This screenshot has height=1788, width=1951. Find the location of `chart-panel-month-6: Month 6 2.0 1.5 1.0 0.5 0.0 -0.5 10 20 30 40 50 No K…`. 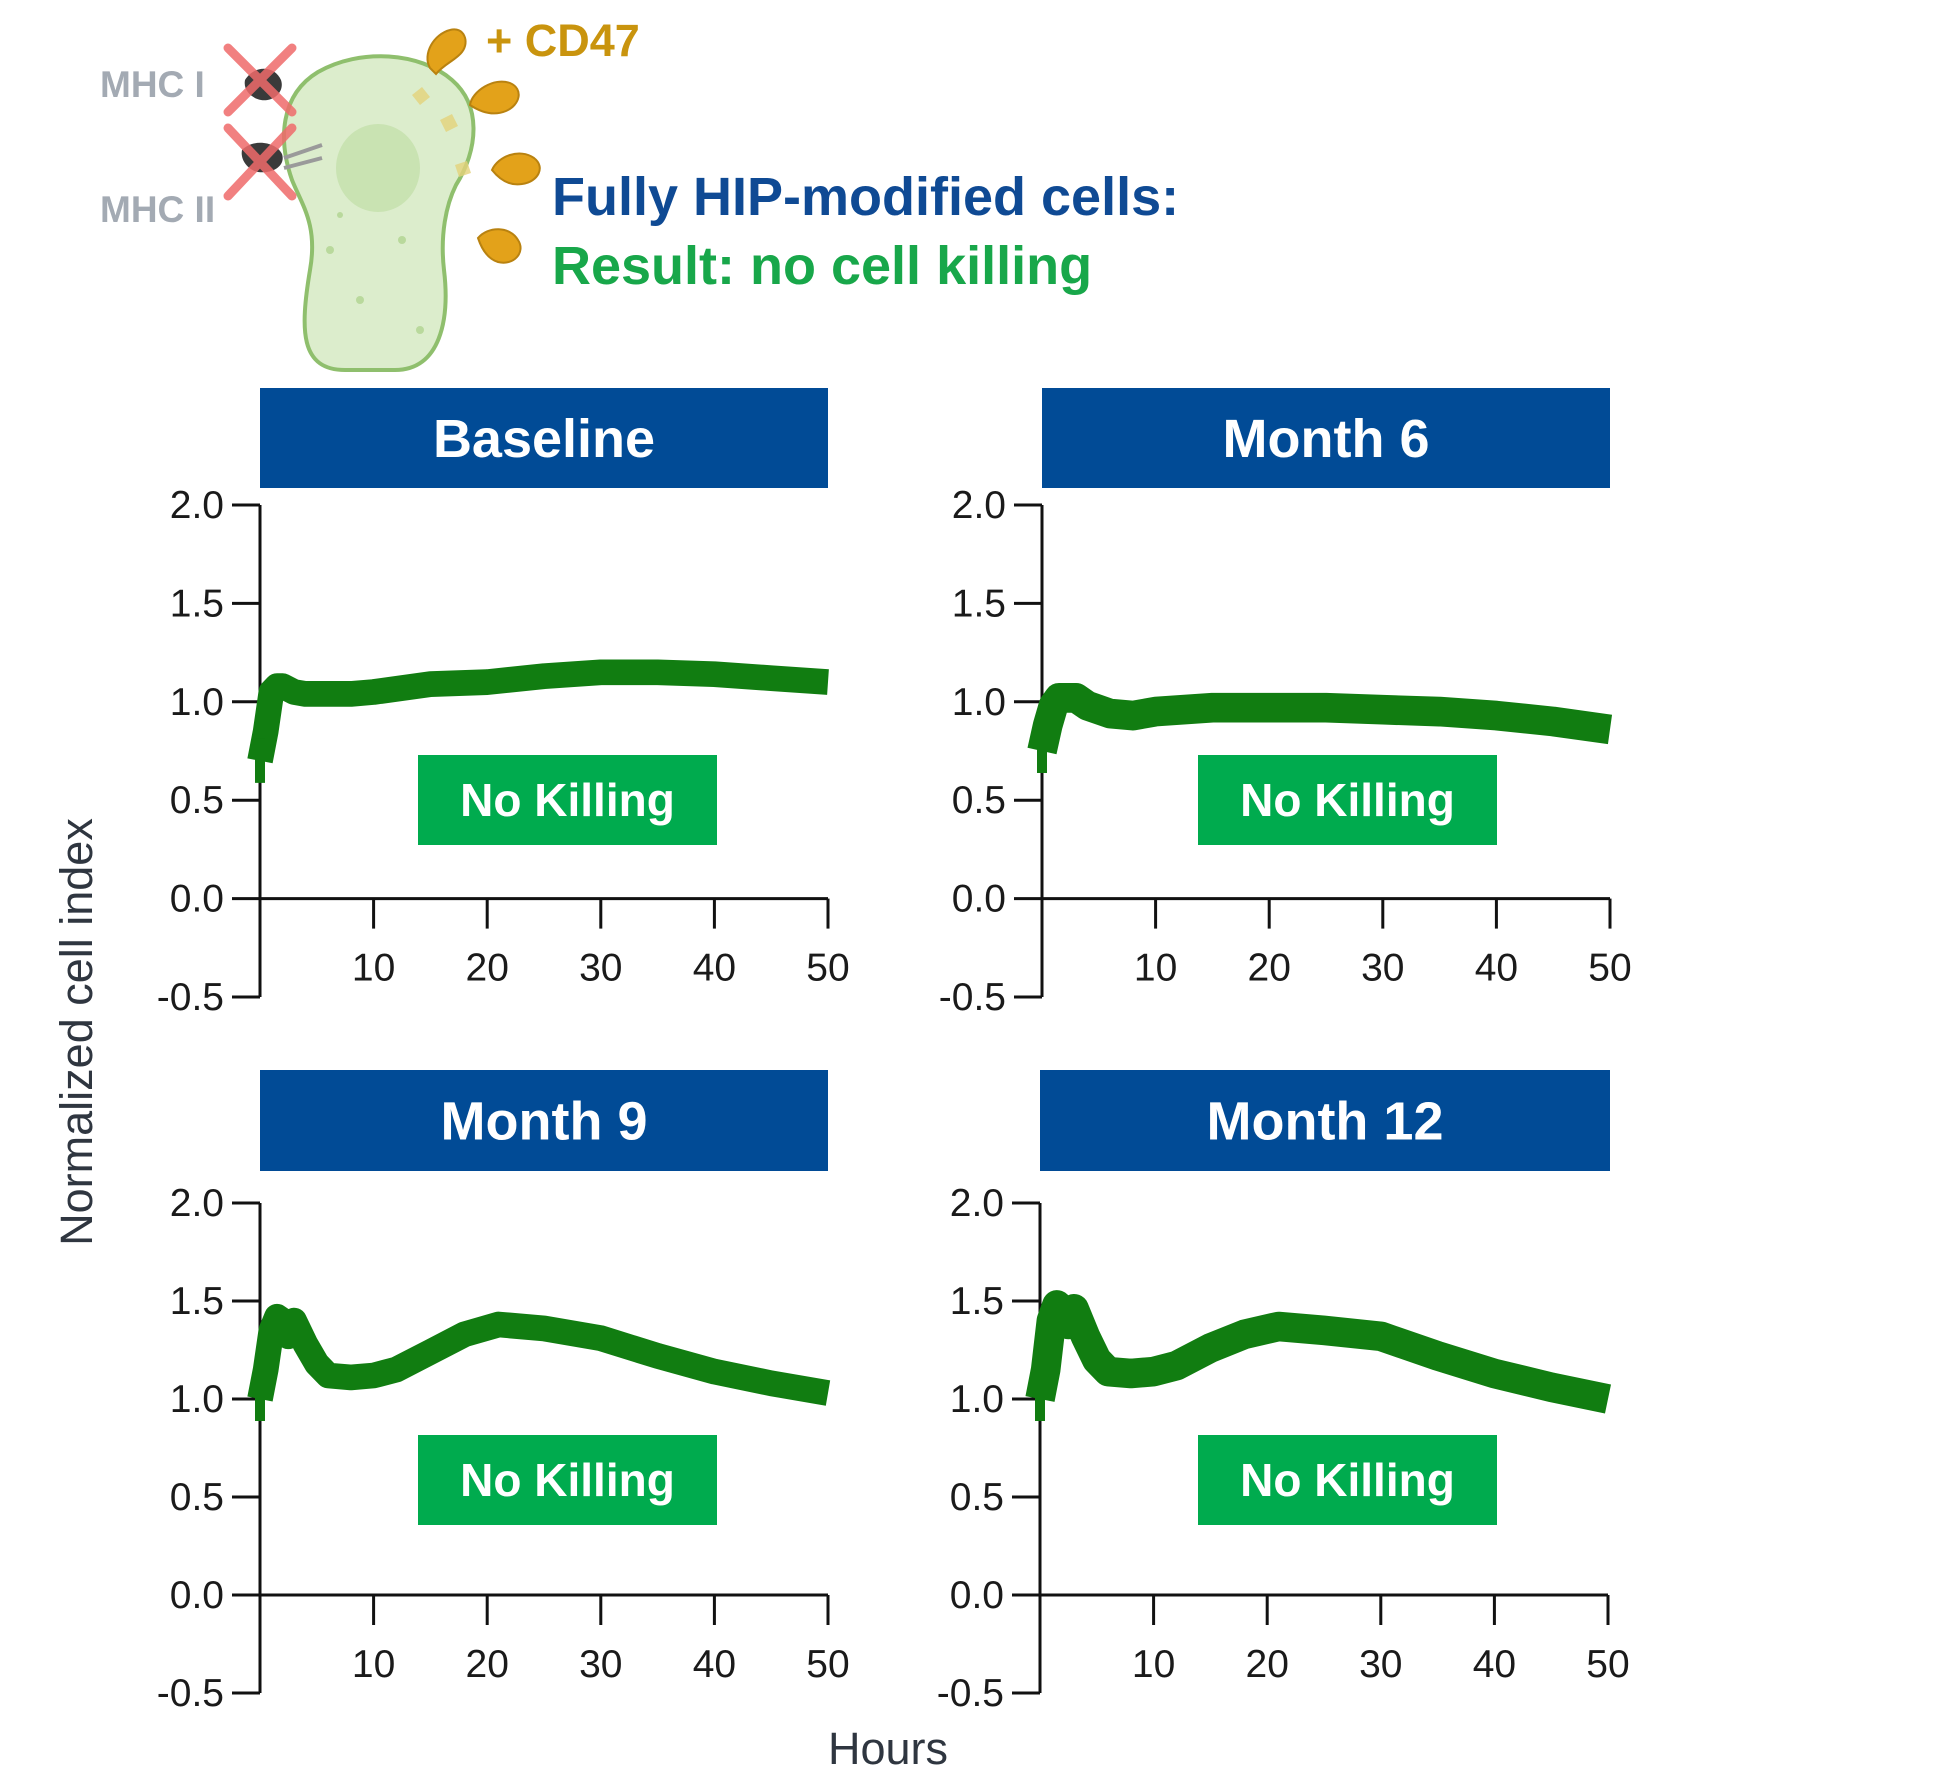

chart-panel-month-6: Month 6 2.0 1.5 1.0 0.5 0.0 -0.5 10 20 30 40 50 No K… is located at coordinates (1285, 703).